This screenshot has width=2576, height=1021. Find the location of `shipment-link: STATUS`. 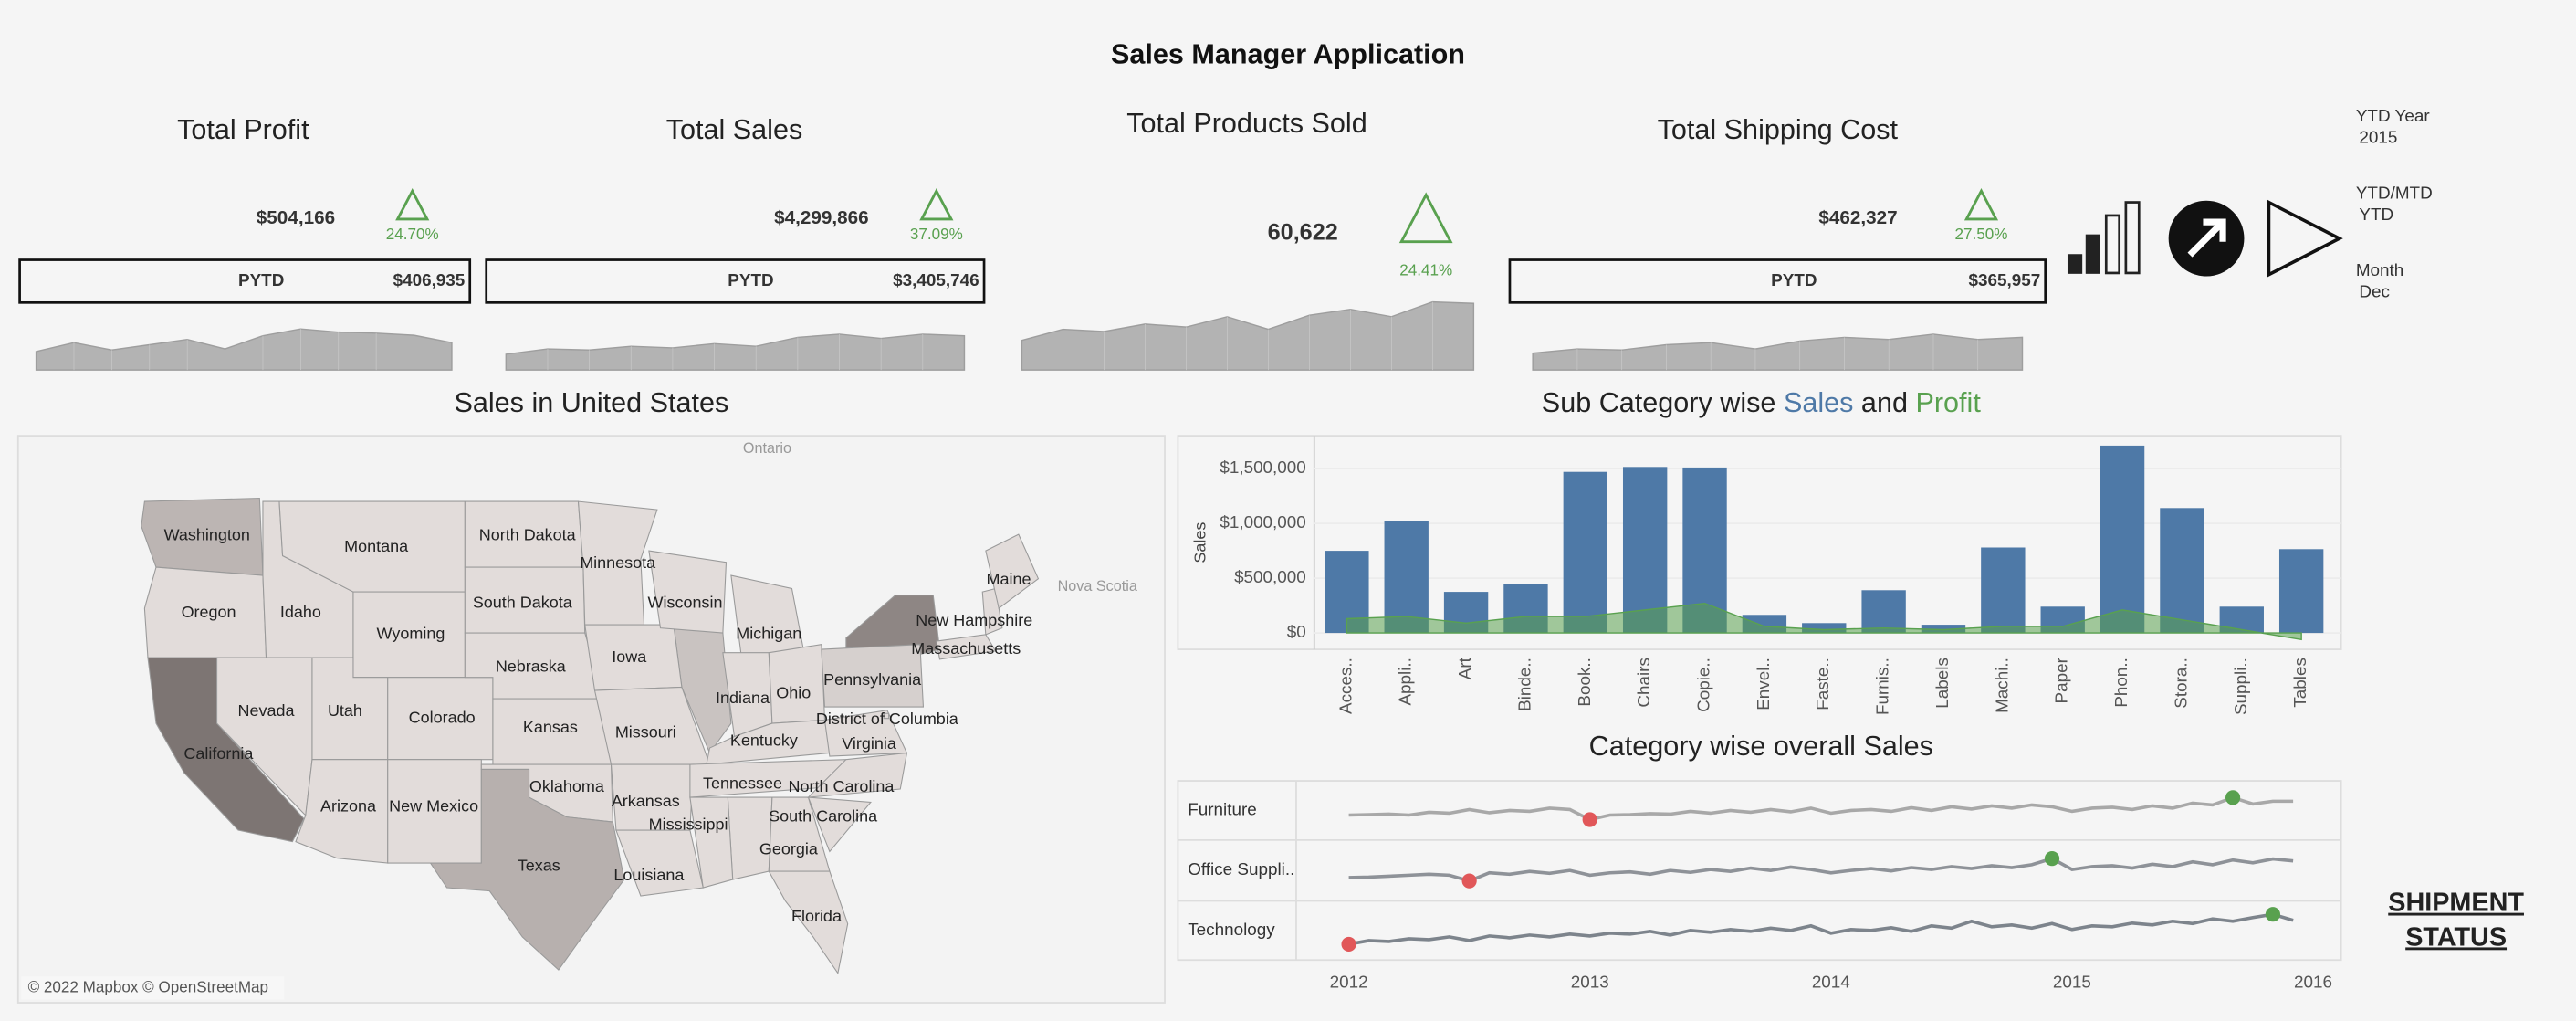

shipment-link: STATUS is located at coordinates (2456, 937).